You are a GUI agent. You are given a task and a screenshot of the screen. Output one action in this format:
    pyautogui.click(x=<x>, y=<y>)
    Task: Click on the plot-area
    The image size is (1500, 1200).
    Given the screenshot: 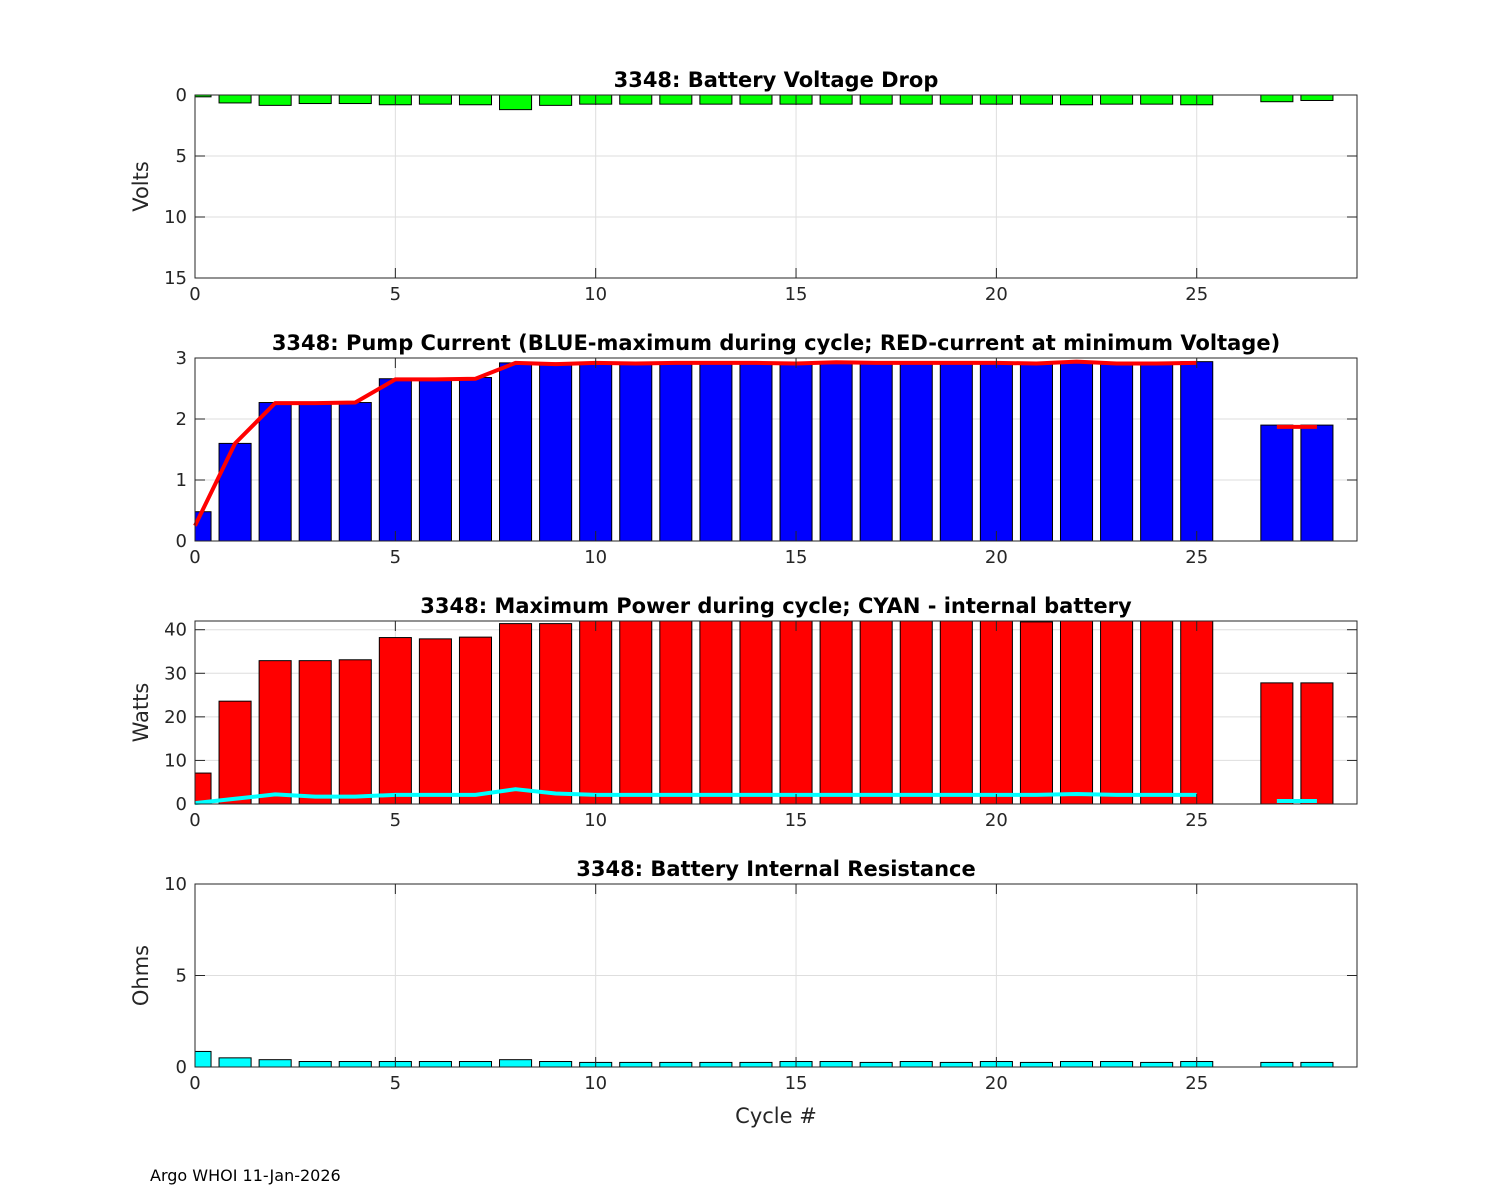 What is the action you would take?
    pyautogui.click(x=776, y=186)
    